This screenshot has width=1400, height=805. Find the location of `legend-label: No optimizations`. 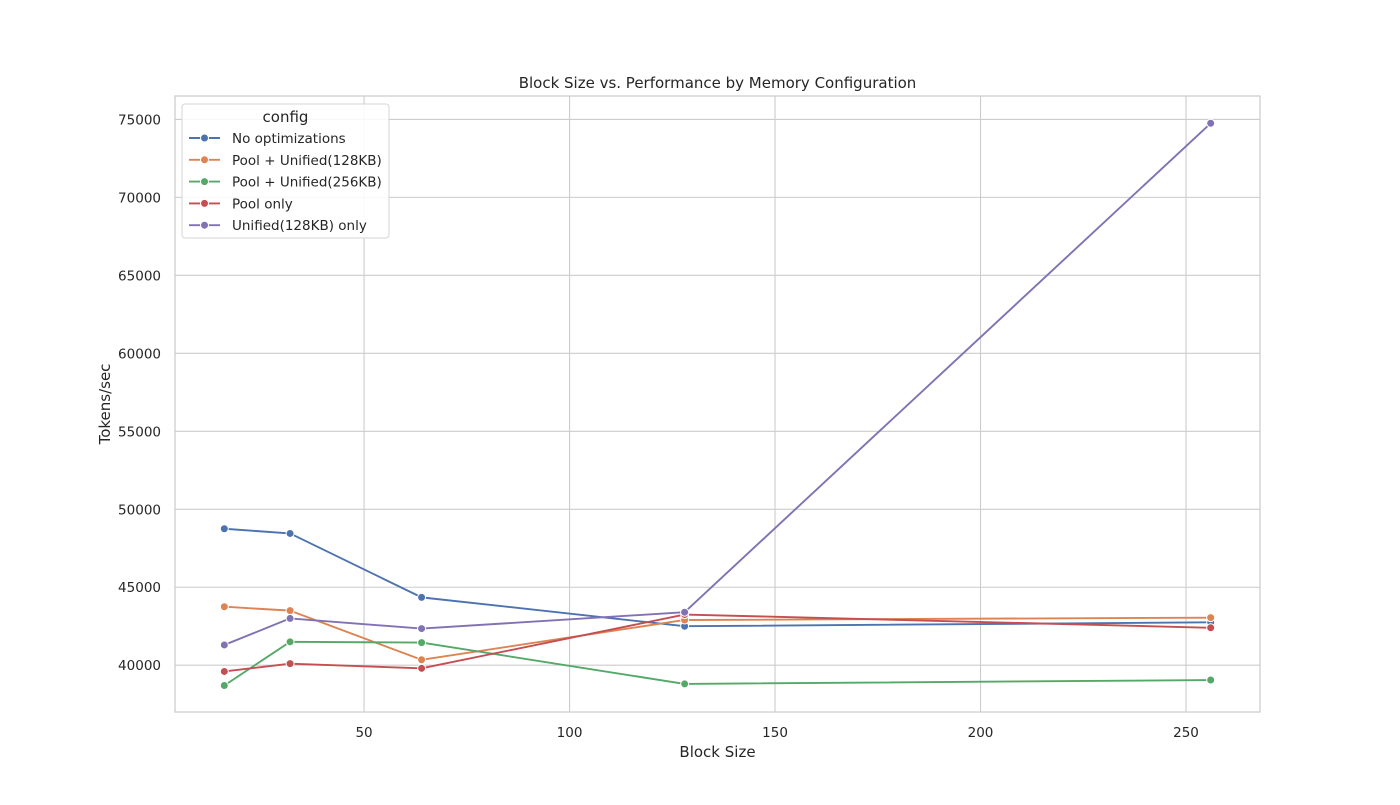

legend-label: No optimizations is located at coordinates (289, 139).